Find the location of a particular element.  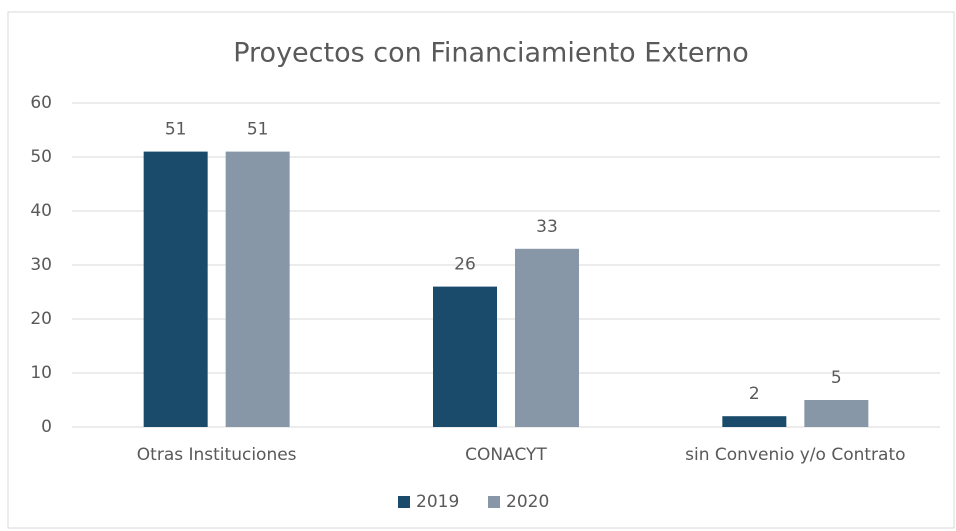

y-tick-label: 0 is located at coordinates (46, 427).